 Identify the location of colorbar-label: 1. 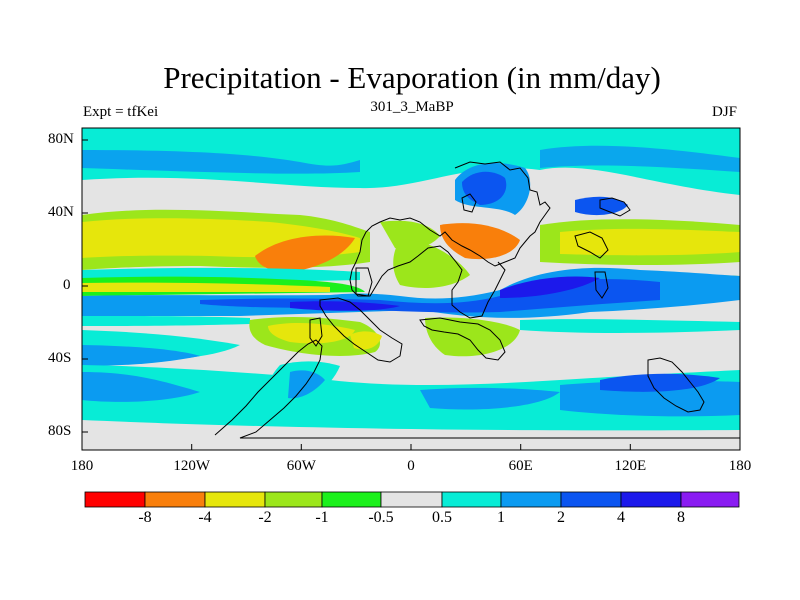
(501, 517).